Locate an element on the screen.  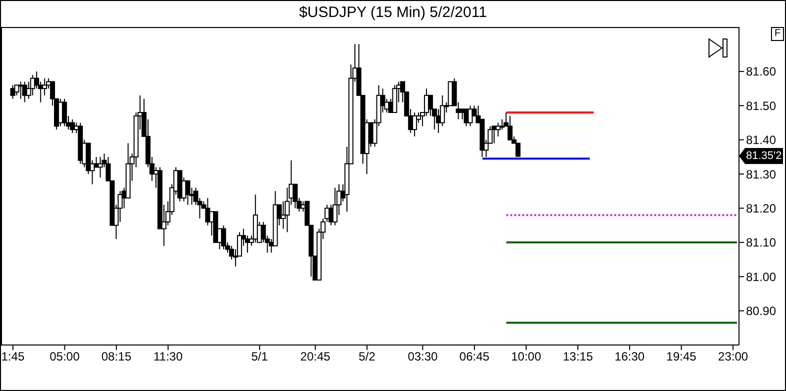
text: F is located at coordinates (777, 34).